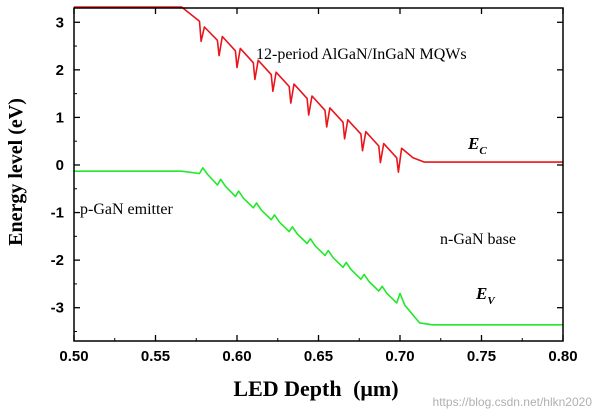 The image size is (604, 414). I want to click on watermark-text: https://blog.csdn.net/hlkn2020, so click(513, 402).